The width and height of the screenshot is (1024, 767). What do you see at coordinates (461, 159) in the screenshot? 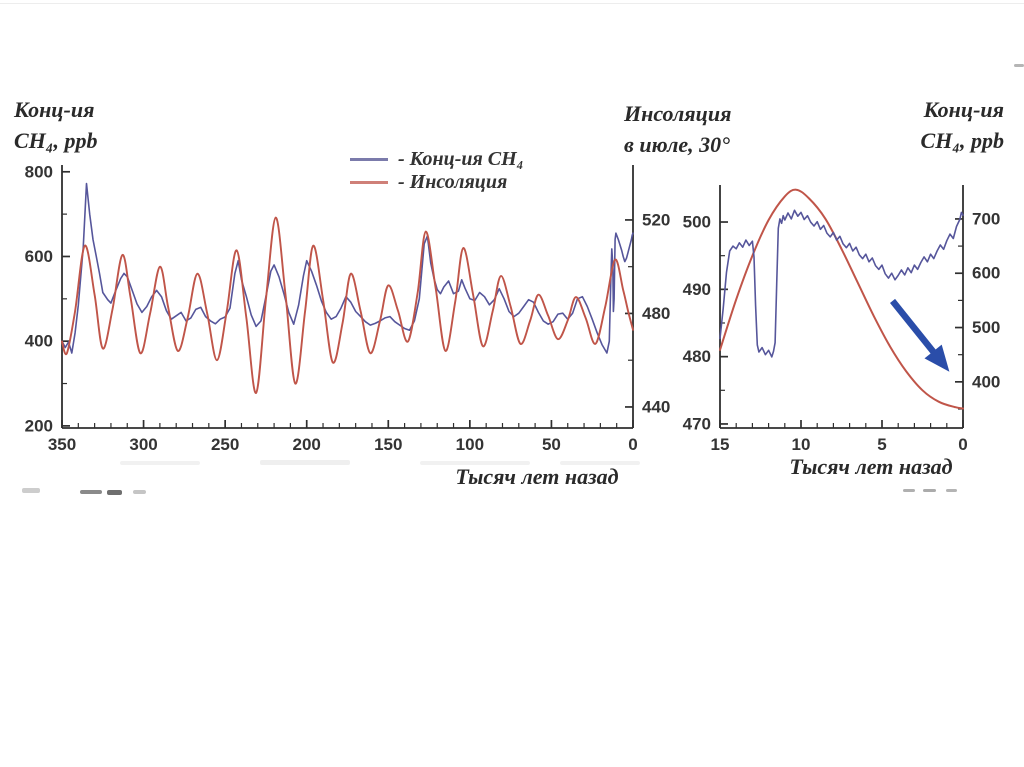
I see `legend-label-ch4: - Конц-ия CH₄` at bounding box center [461, 159].